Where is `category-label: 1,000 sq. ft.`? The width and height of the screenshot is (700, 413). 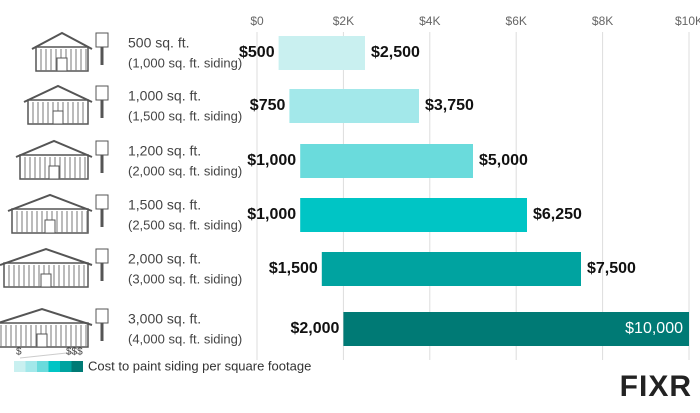
category-label: 1,000 sq. ft. is located at coordinates (164, 96).